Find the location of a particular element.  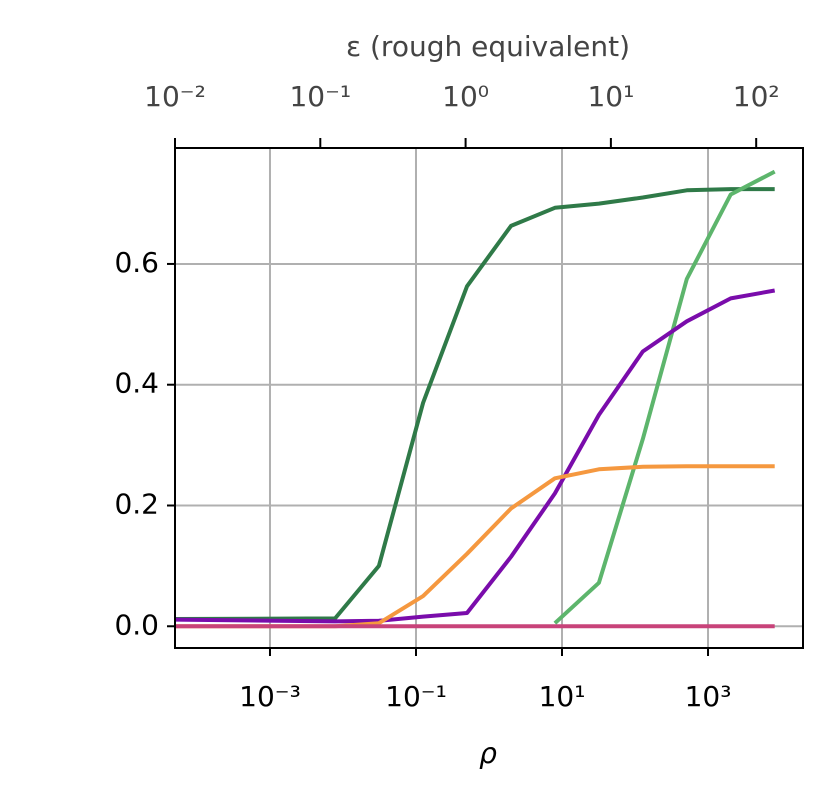

y-tick-label: 0.0 is located at coordinates (136, 624).